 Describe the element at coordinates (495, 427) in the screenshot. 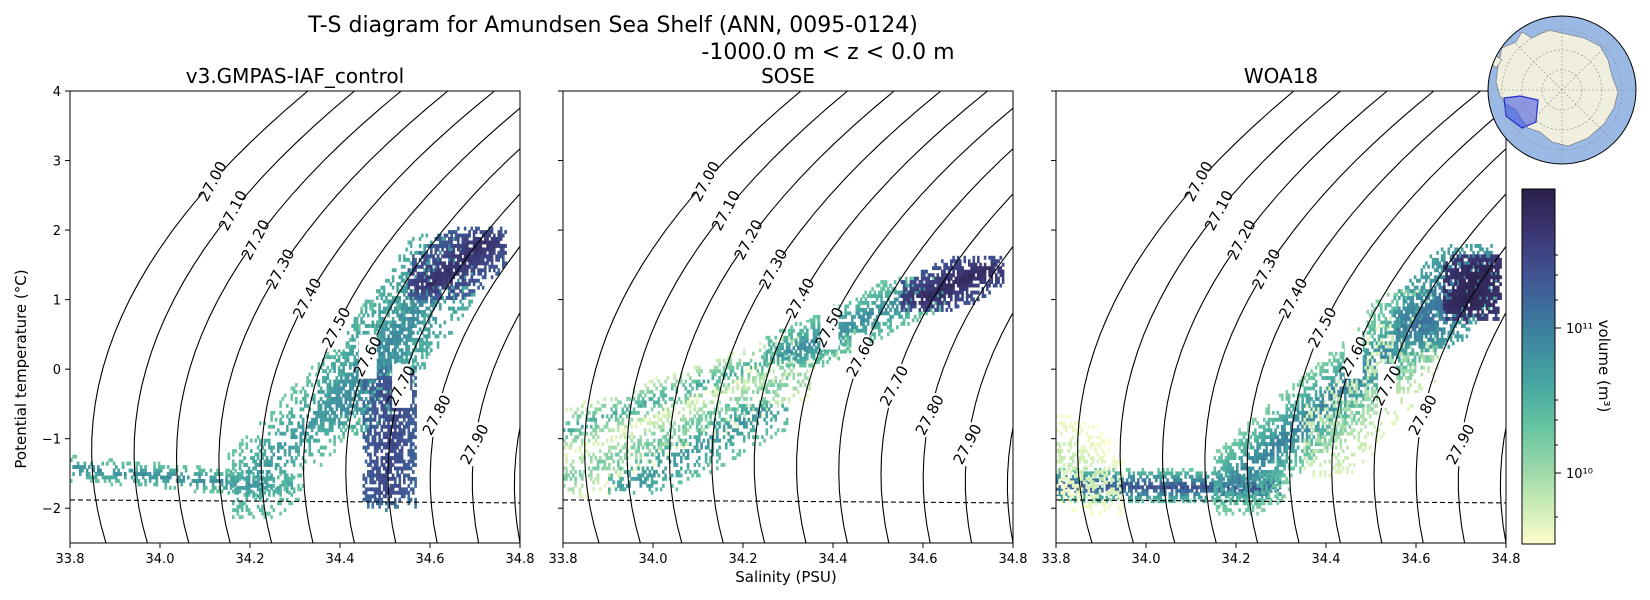

I see `density-contour-line` at that location.